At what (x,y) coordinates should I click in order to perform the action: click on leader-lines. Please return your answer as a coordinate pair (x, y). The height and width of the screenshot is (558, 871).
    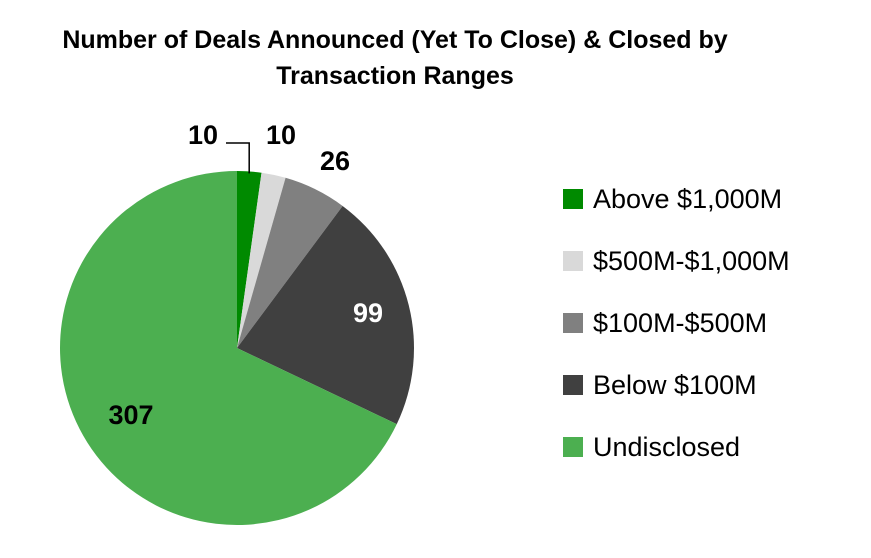
    Looking at the image, I should click on (238, 158).